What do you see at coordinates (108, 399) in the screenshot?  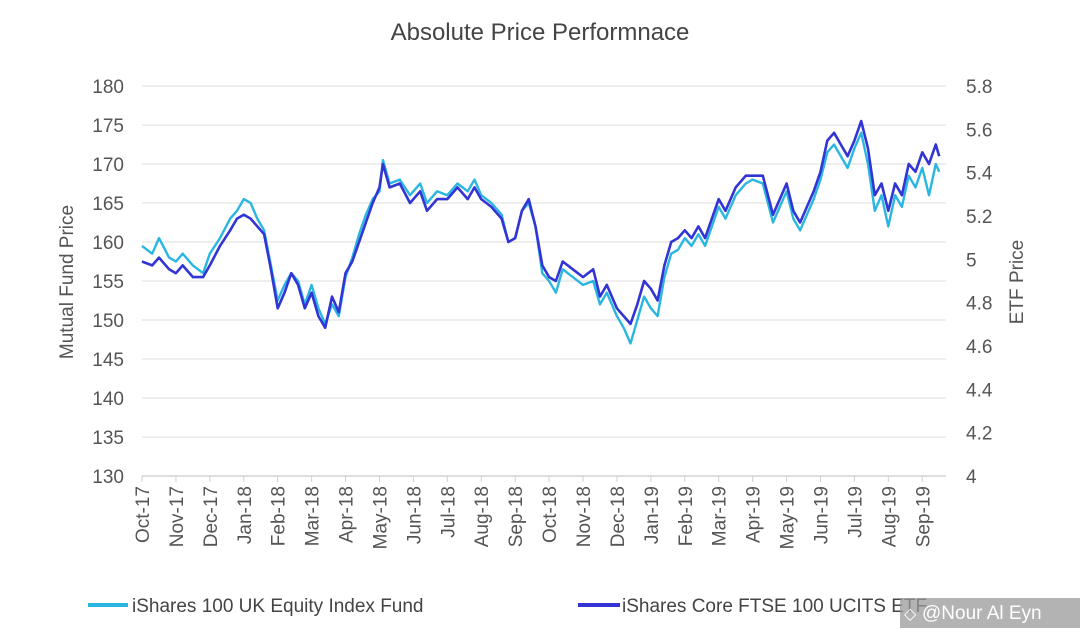 I see `y-tick-label: 140` at bounding box center [108, 399].